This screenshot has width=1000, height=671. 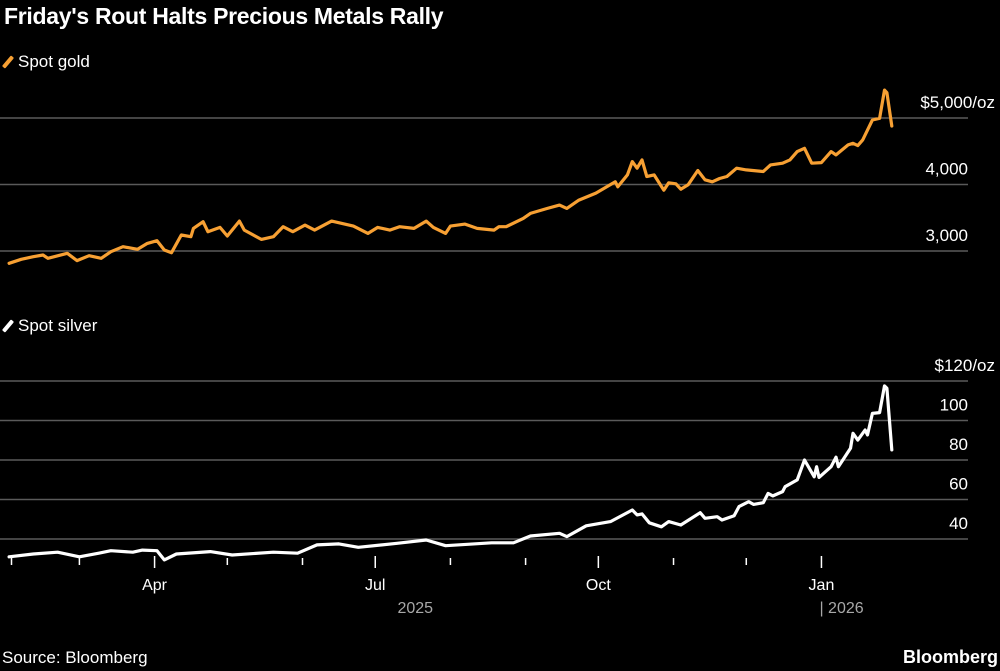 What do you see at coordinates (58, 325) in the screenshot?
I see `legend-silver-label: Spot silver` at bounding box center [58, 325].